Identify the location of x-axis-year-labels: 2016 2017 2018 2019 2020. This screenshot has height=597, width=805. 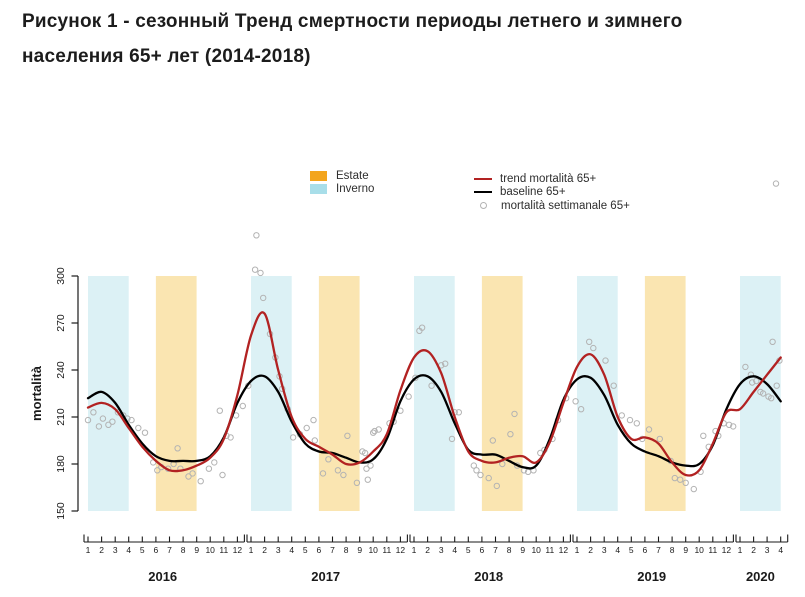
(461, 576).